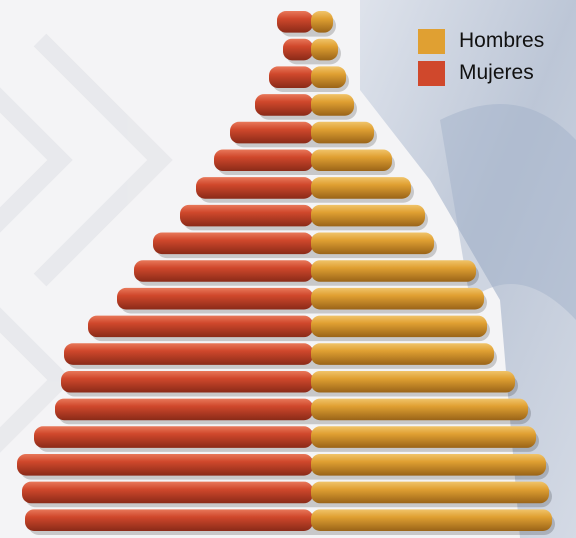  I want to click on legend: Hombres Mujeres, so click(481, 57).